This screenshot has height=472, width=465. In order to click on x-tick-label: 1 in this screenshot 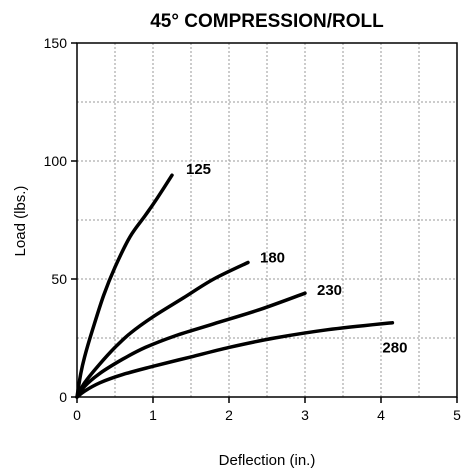, I will do `click(153, 415)`.